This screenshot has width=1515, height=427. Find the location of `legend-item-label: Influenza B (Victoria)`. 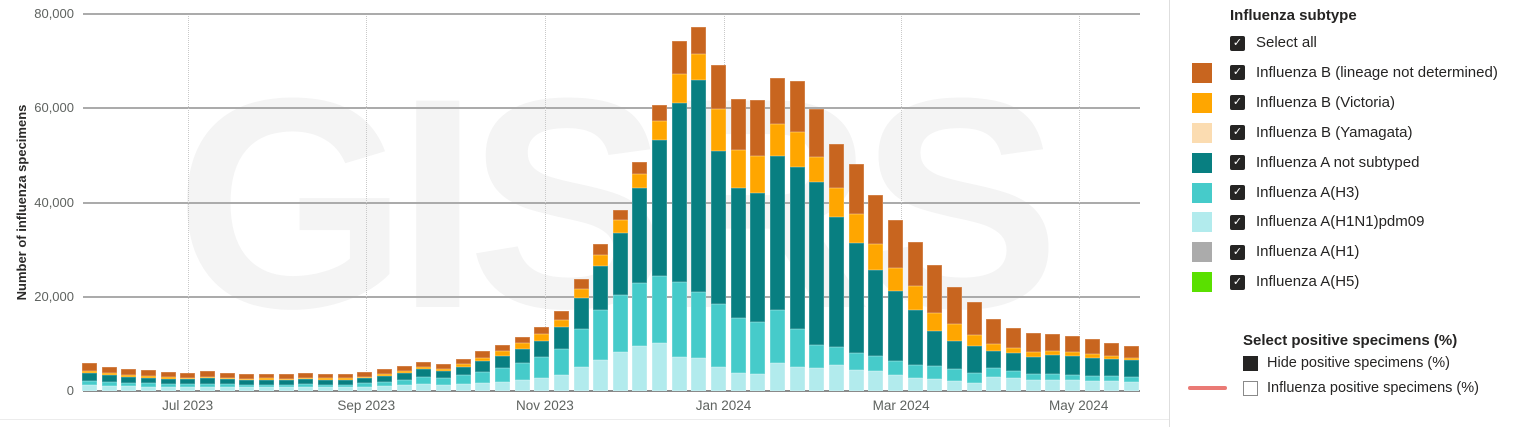

legend-item-label: Influenza B (Victoria) is located at coordinates (1325, 102).